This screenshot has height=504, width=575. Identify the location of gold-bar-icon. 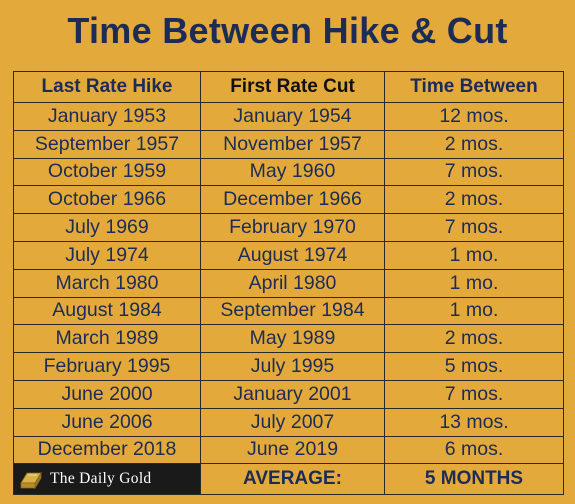
(31, 480).